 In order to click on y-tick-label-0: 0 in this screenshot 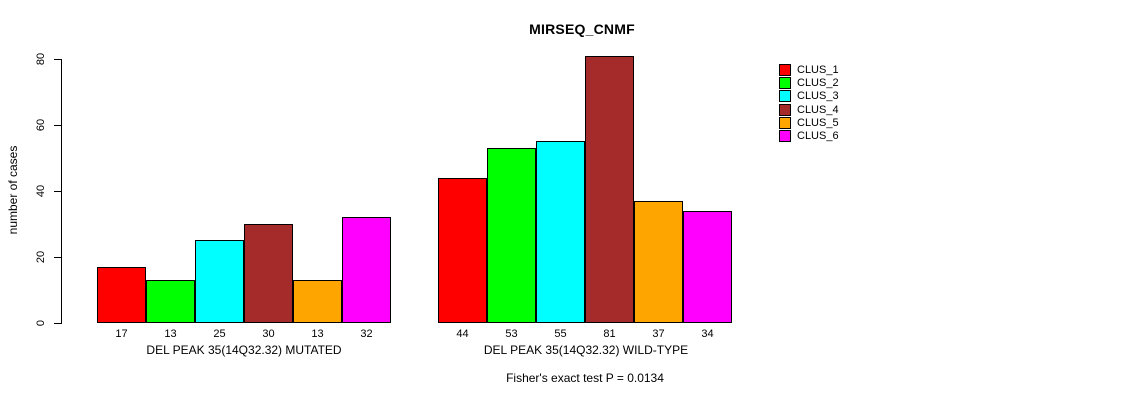, I will do `click(41, 323)`.